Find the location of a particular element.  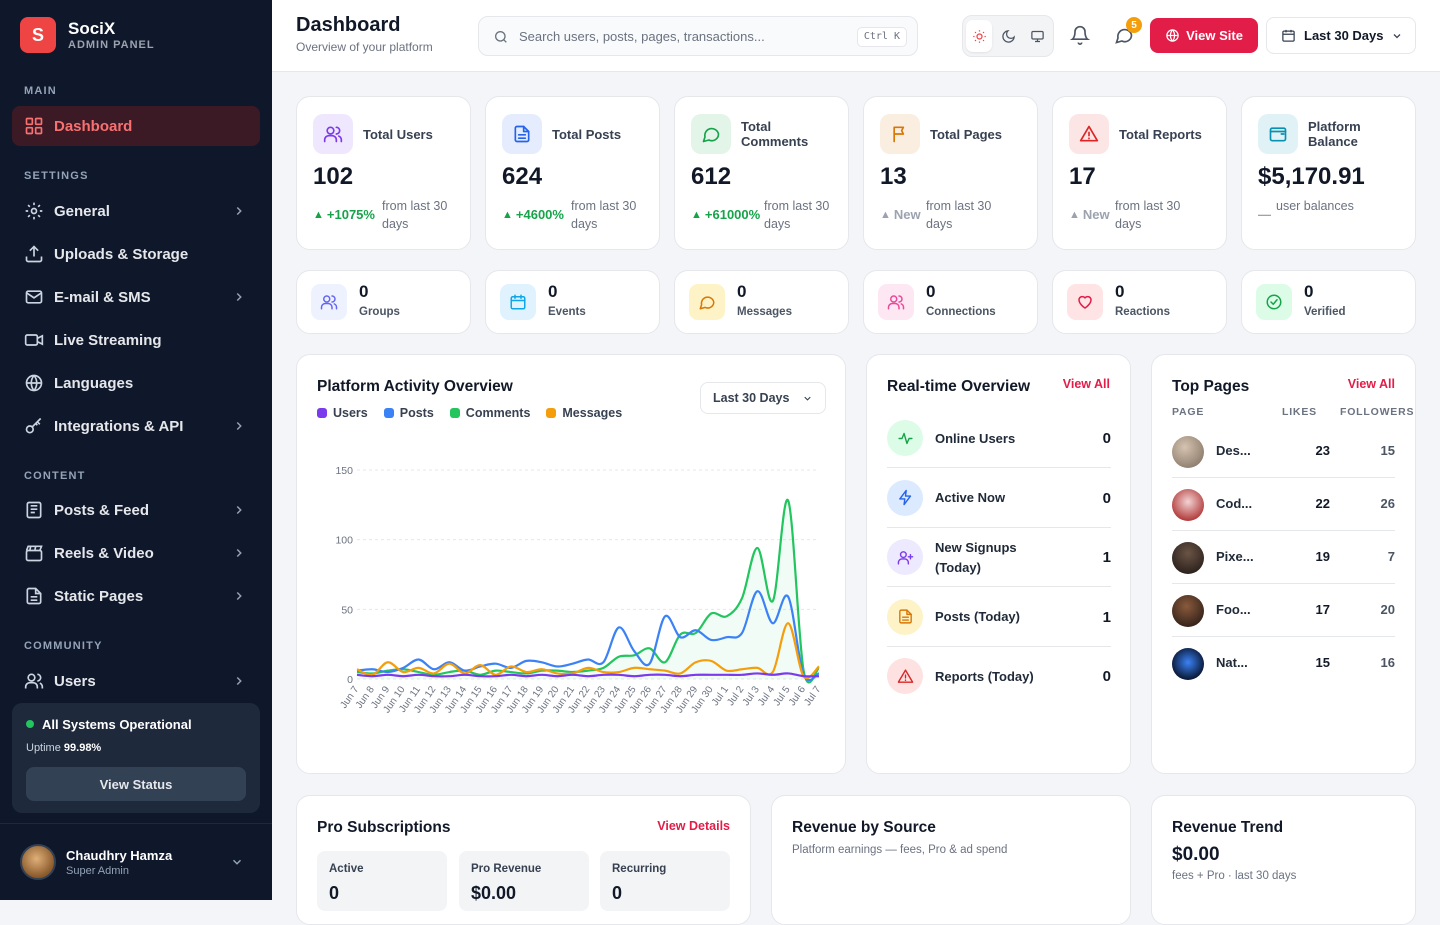

notification-badge: 5 is located at coordinates (1134, 25).